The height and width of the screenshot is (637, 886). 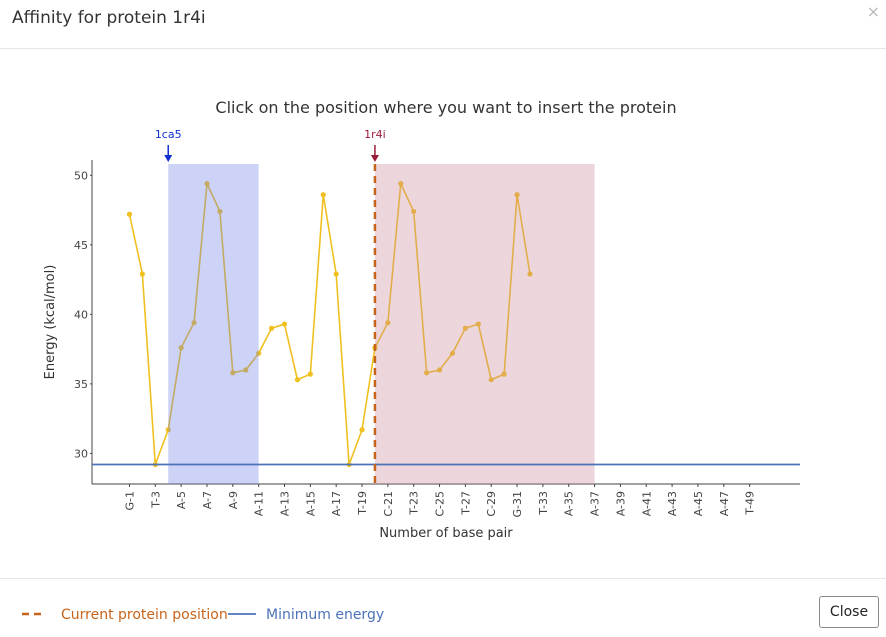 I want to click on x-tick-label: A-41, so click(x=646, y=503).